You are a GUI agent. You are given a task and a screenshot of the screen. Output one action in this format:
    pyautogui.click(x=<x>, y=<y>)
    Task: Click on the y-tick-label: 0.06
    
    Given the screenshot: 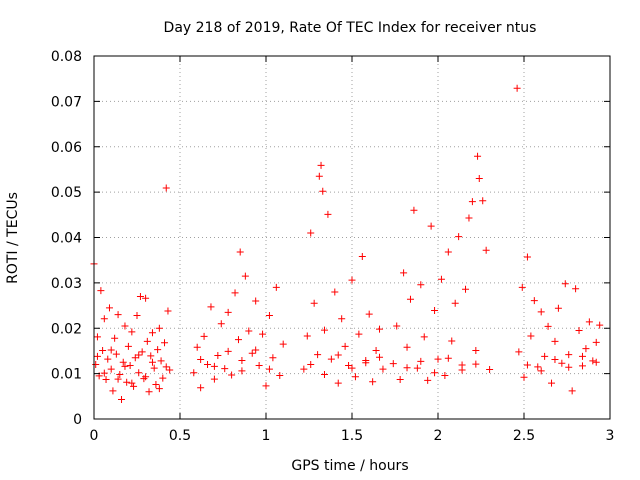 What is the action you would take?
    pyautogui.click(x=66, y=148)
    